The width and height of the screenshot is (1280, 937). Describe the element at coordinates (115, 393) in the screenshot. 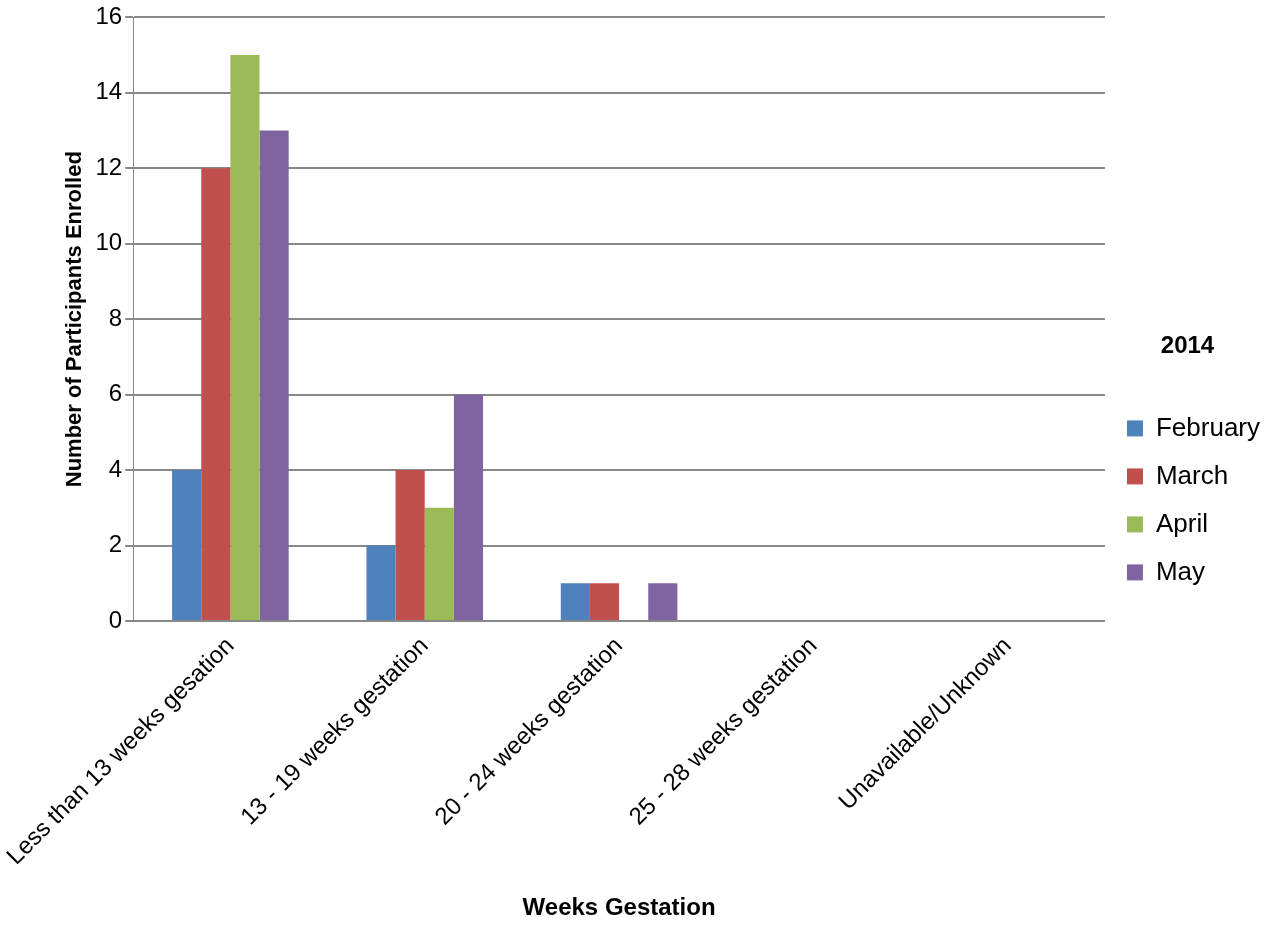

I see `y-tick-label: 6` at that location.